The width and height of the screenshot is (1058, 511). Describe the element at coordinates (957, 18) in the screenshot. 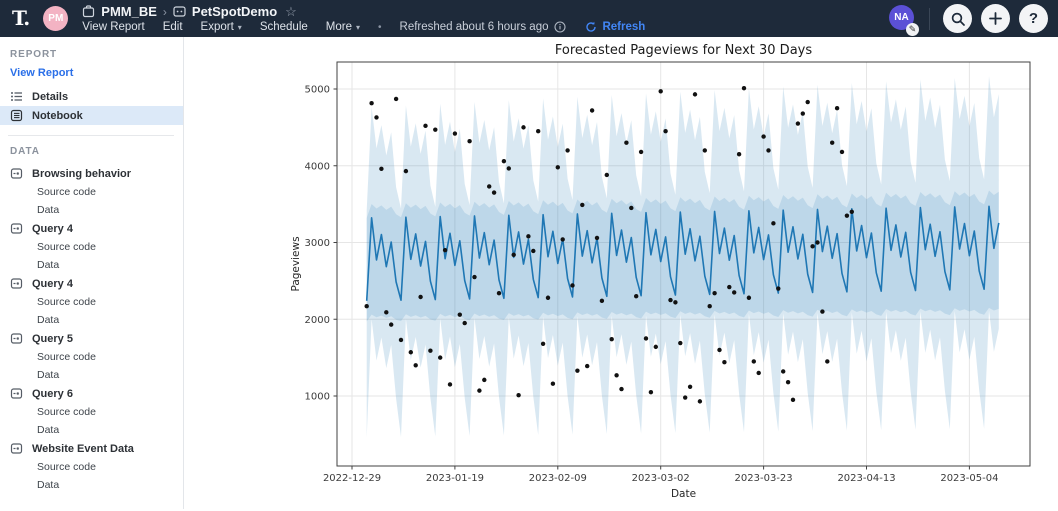

I see `search-button` at that location.